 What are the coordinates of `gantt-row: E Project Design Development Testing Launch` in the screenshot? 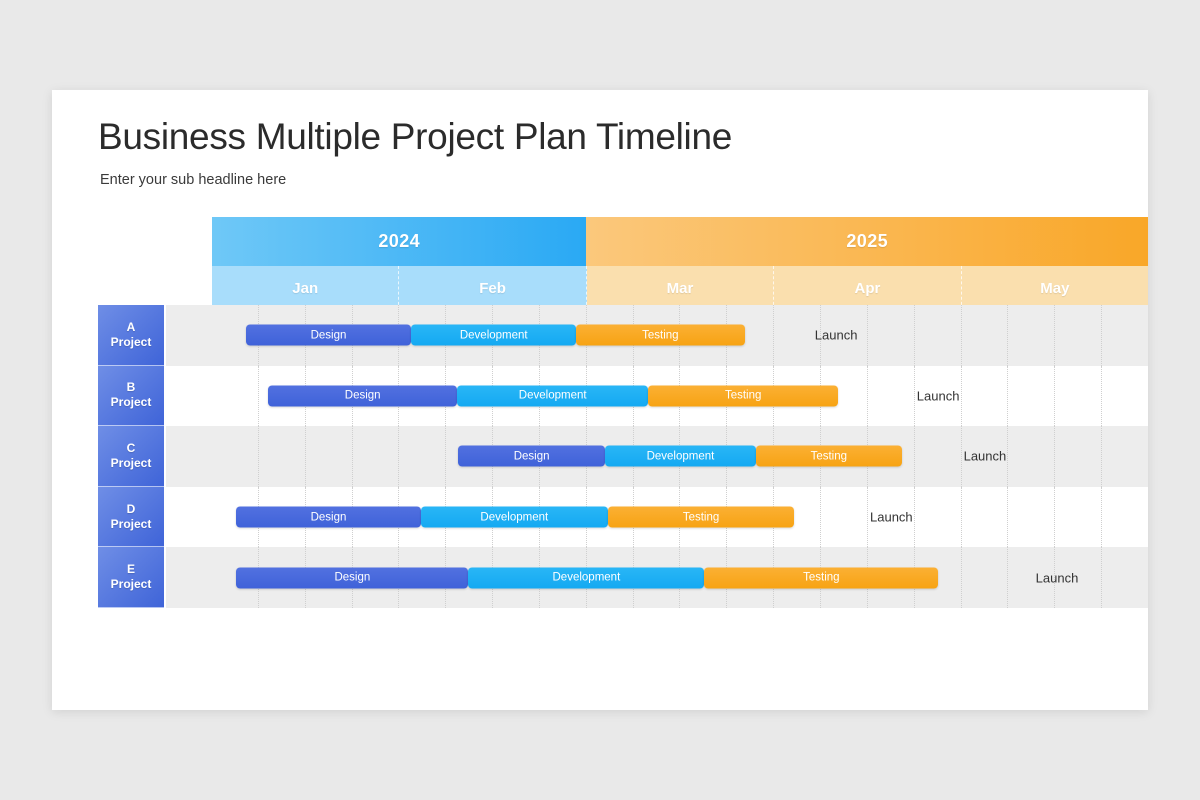 It's located at (623, 577).